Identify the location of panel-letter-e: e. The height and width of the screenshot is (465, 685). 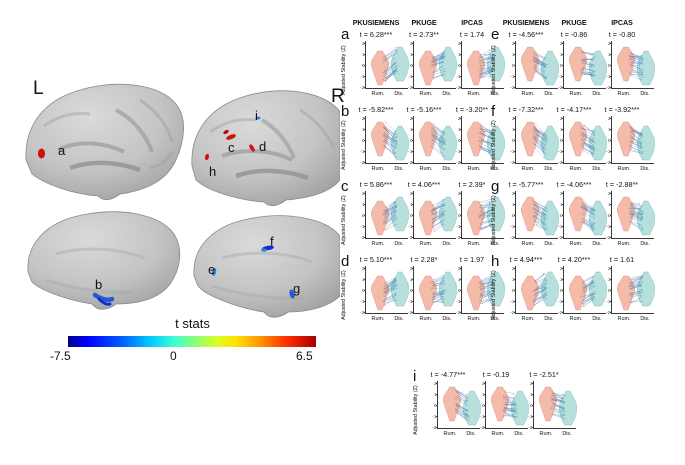
(495, 34).